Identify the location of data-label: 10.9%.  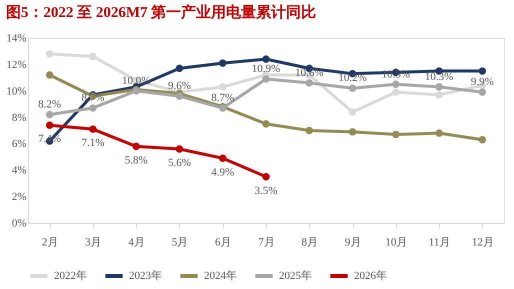
(266, 68).